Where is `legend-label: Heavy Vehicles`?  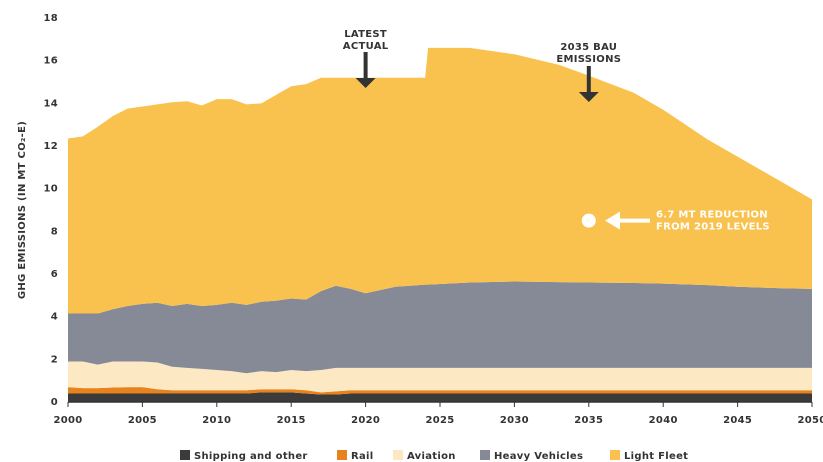 legend-label: Heavy Vehicles is located at coordinates (538, 456).